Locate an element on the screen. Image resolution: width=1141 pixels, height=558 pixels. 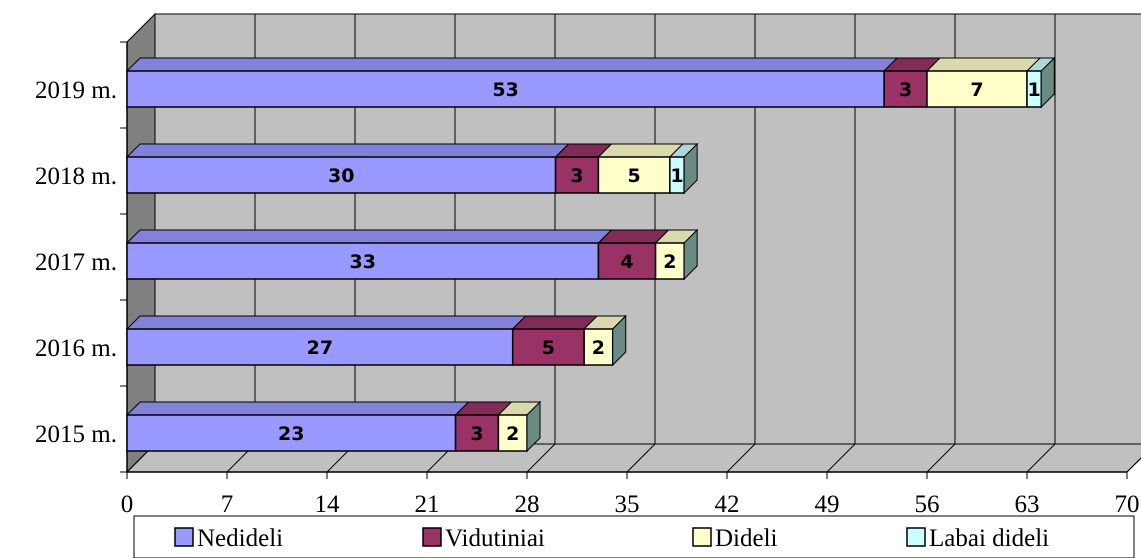
x-tick-label: 70 is located at coordinates (1127, 504).